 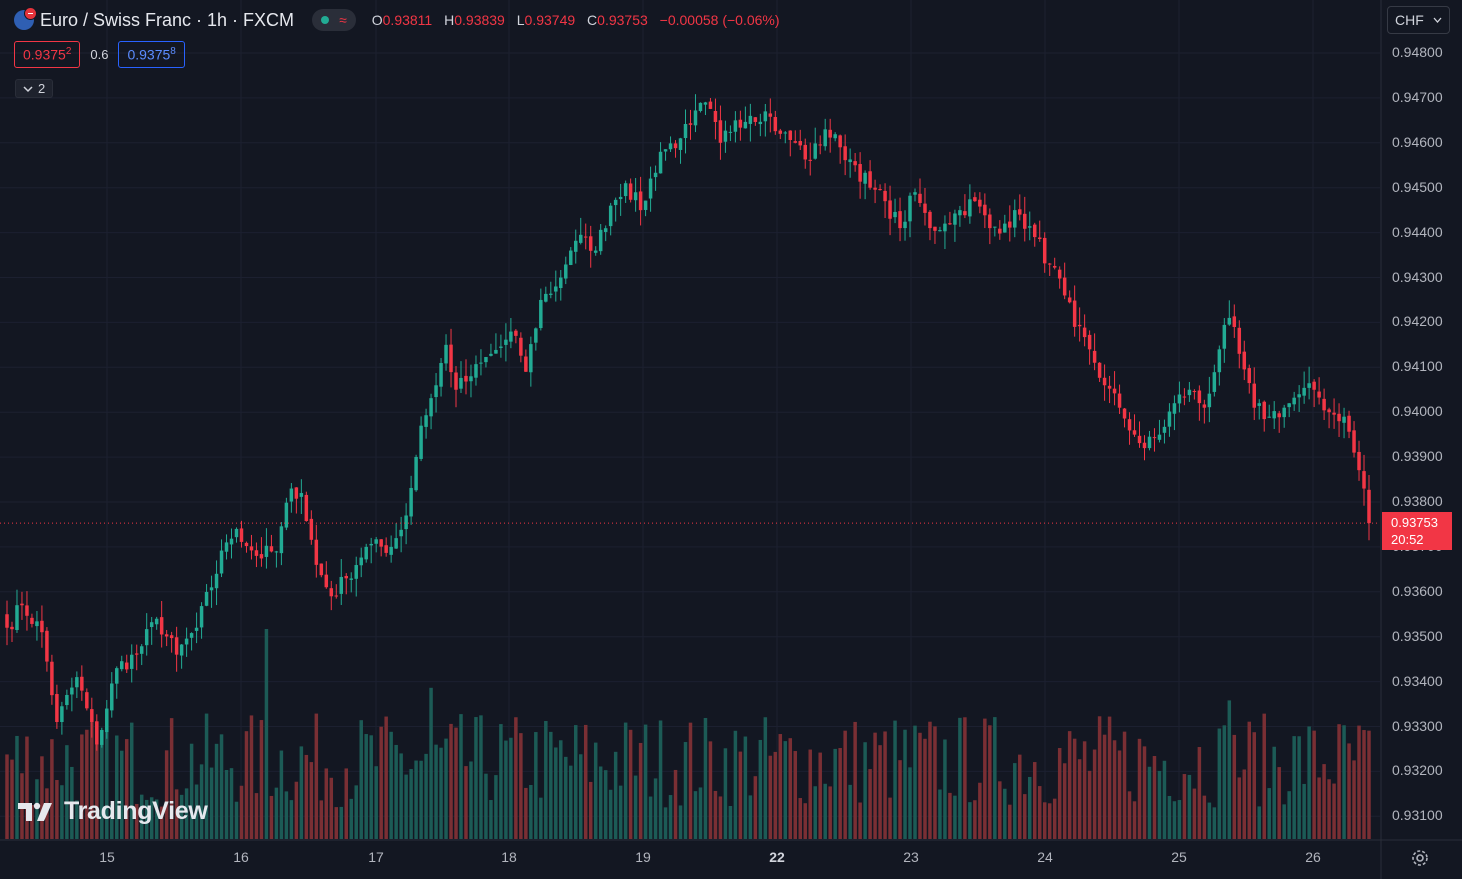 What do you see at coordinates (520, 20) in the screenshot?
I see `low-key: L` at bounding box center [520, 20].